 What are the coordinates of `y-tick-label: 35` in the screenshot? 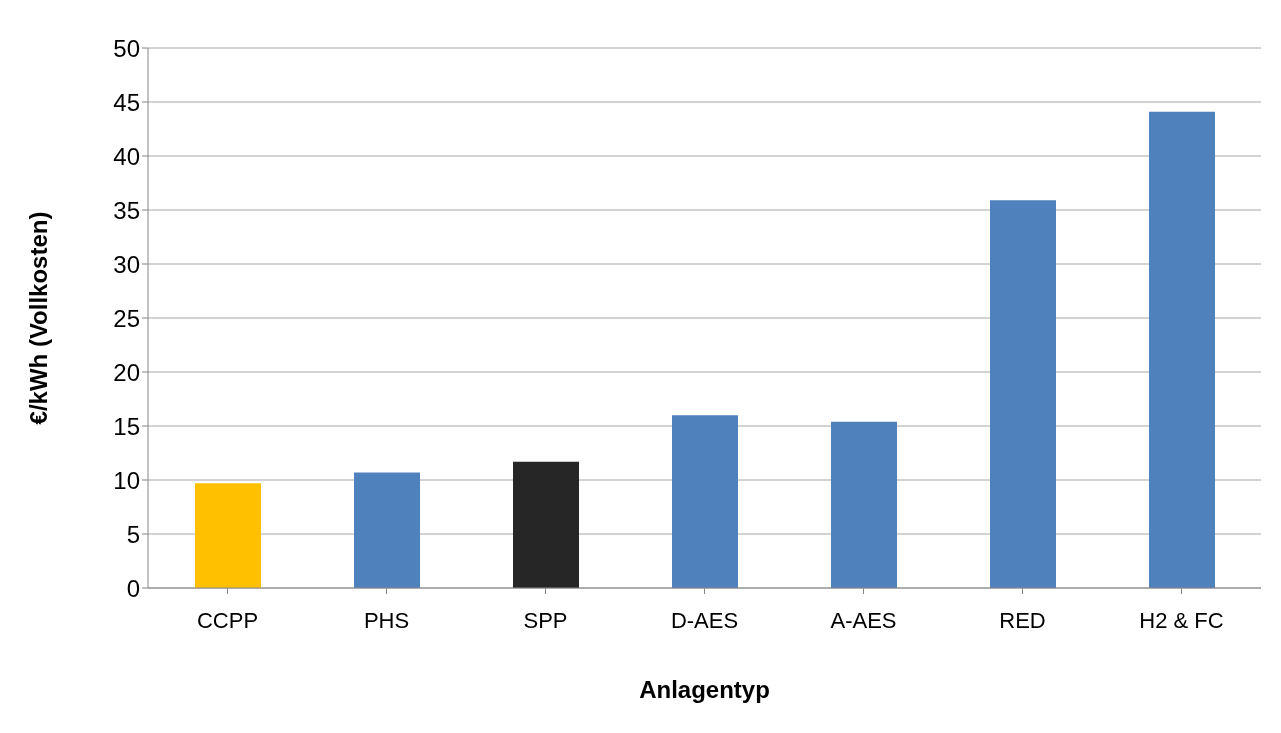 It's located at (126, 210).